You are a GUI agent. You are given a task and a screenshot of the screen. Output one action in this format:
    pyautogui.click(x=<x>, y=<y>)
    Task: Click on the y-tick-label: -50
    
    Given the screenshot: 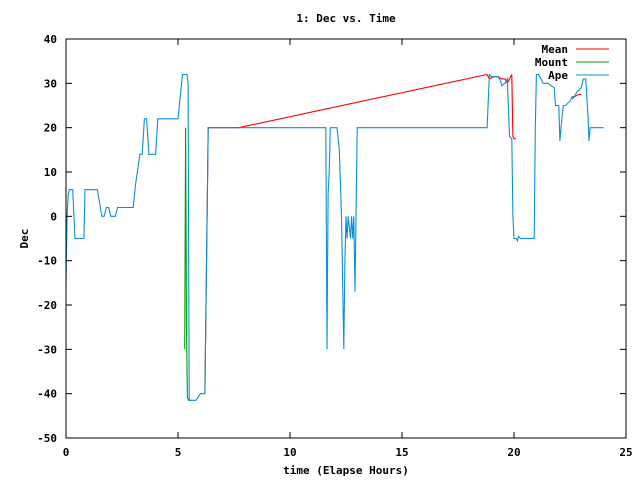 What is the action you would take?
    pyautogui.click(x=47, y=438)
    